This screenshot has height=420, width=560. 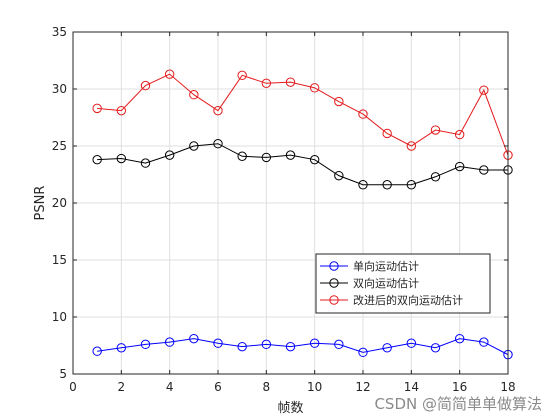 What do you see at coordinates (59, 260) in the screenshot?
I see `y-tick-label: 15` at bounding box center [59, 260].